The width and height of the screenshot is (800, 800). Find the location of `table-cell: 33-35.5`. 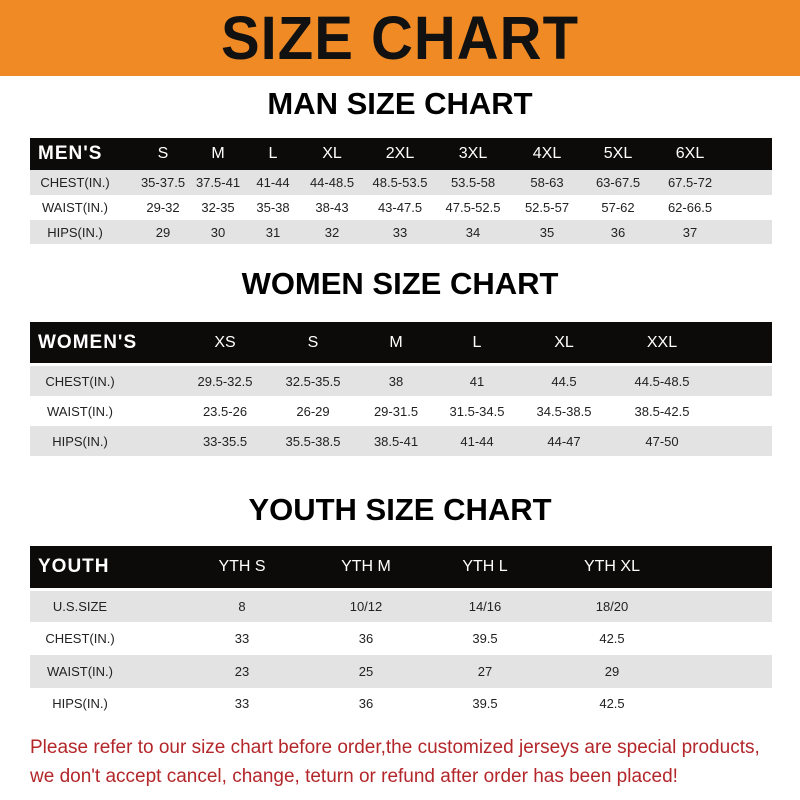

table-cell: 33-35.5 is located at coordinates (225, 441).